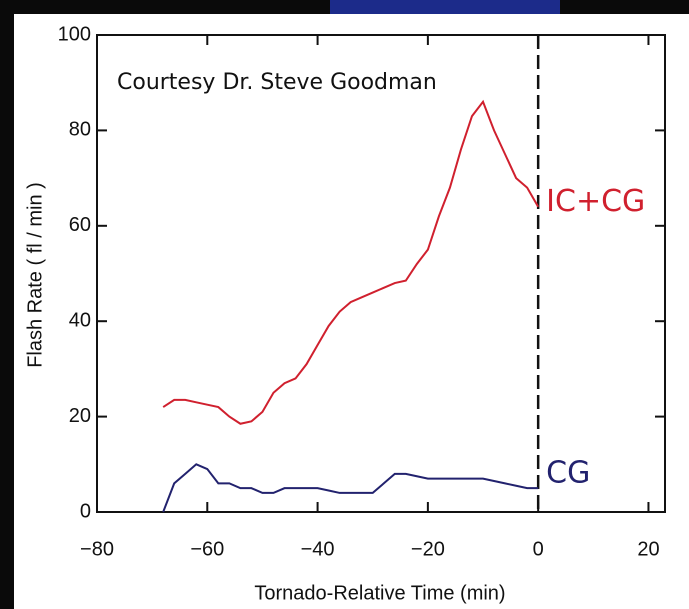 This screenshot has height=609, width=689. I want to click on x-tick-label: −60, so click(207, 549).